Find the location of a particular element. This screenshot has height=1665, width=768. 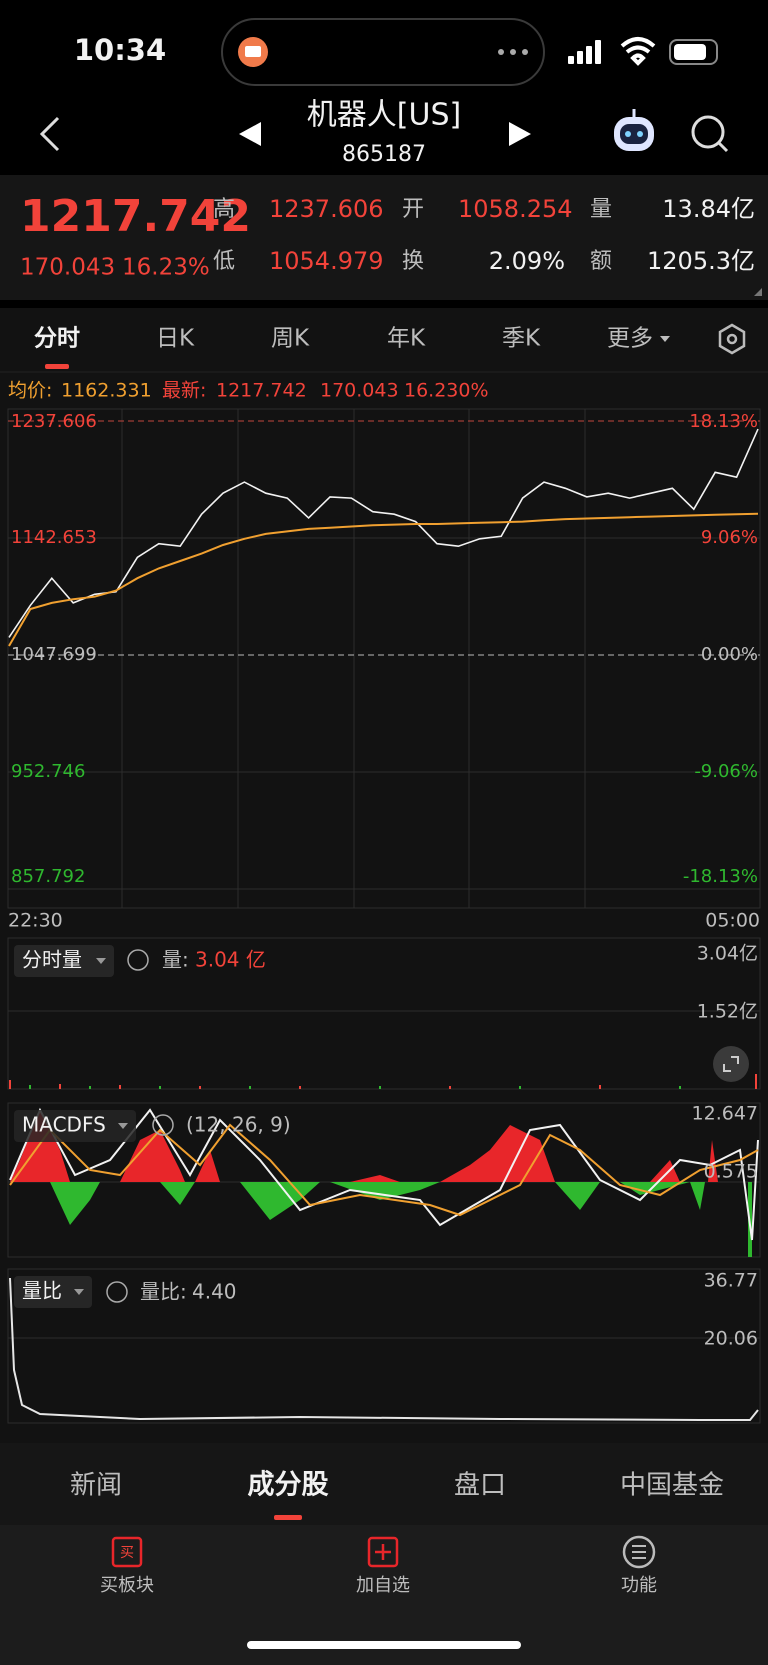

tool-label: 加自选 is located at coordinates (383, 1585).